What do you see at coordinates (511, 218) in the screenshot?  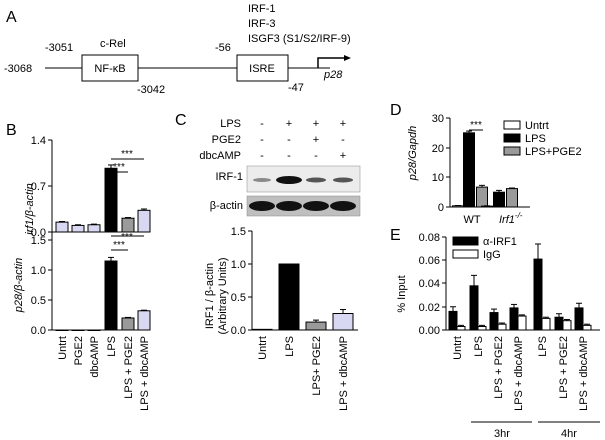 I see `d-group-irf1: Irf1-/-` at bounding box center [511, 218].